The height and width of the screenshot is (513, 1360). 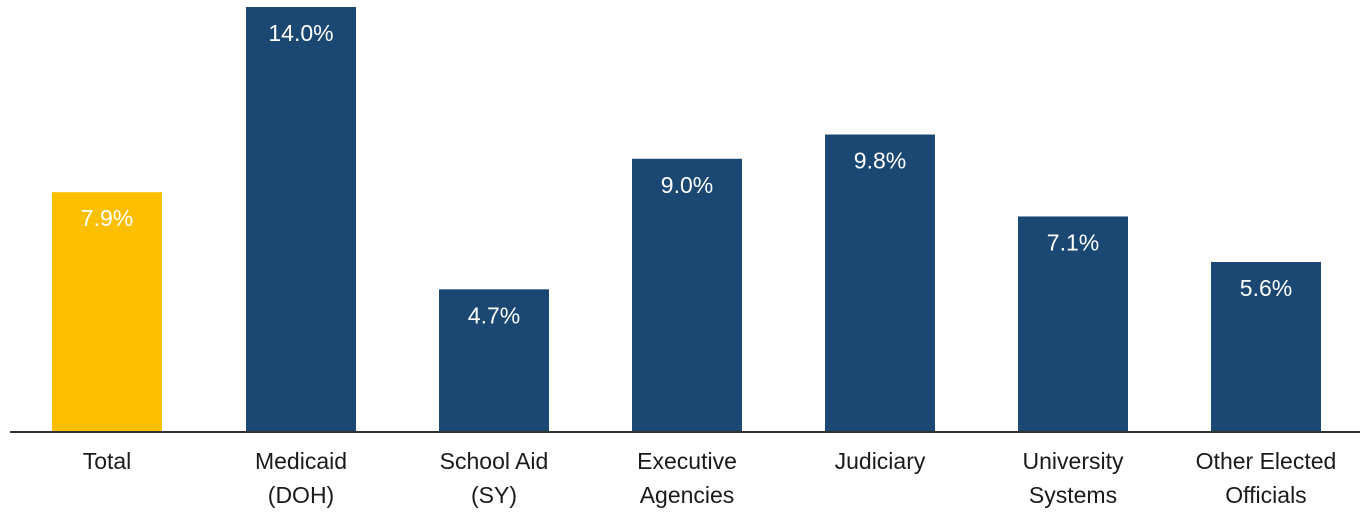 I want to click on x-tick-label-6: Other Elected Officials, so click(x=1266, y=478).